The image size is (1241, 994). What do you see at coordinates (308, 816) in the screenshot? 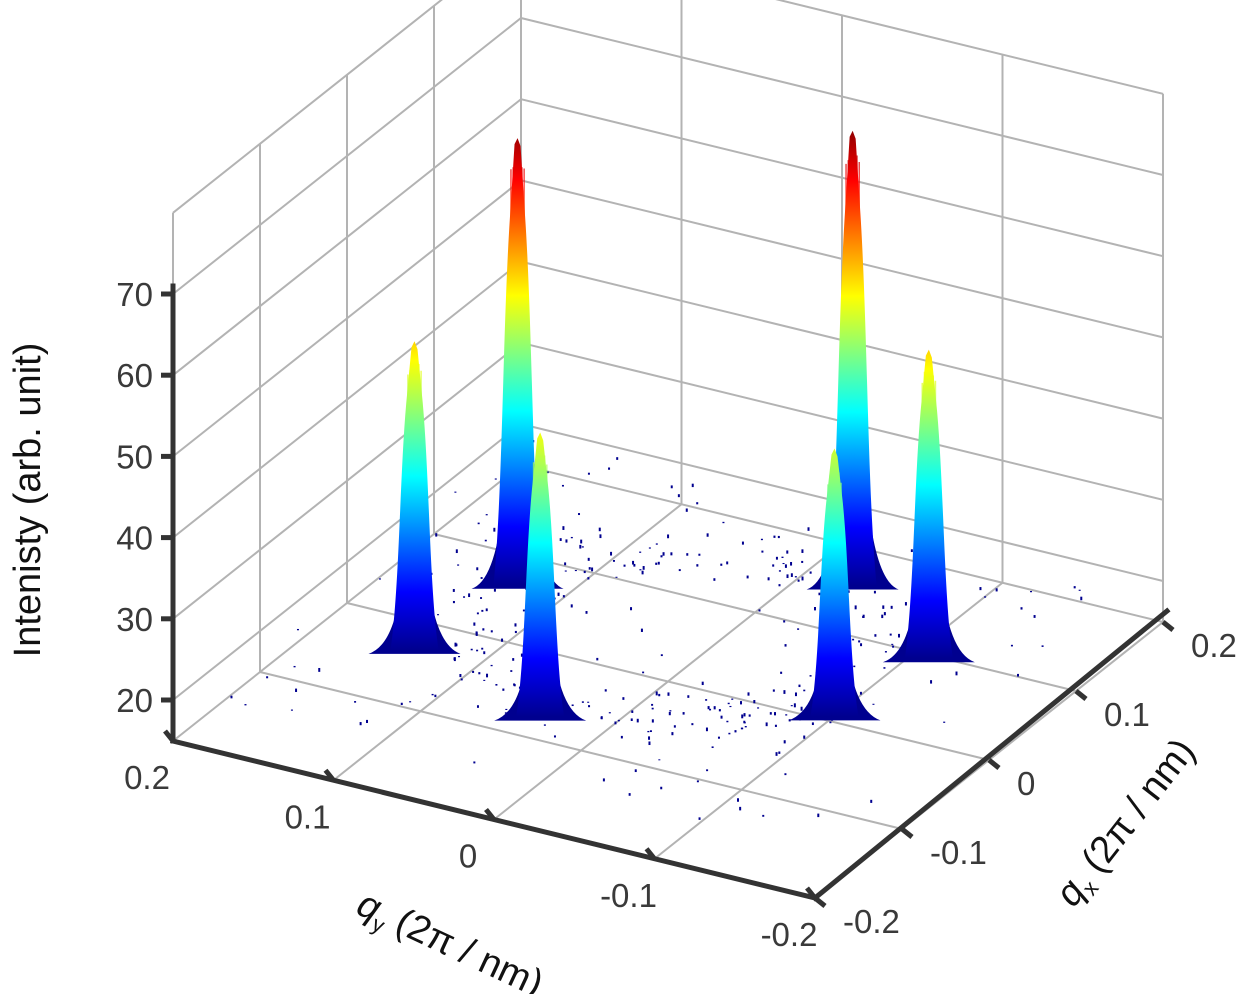
I see `y-tick-label: 0.1` at bounding box center [308, 816].